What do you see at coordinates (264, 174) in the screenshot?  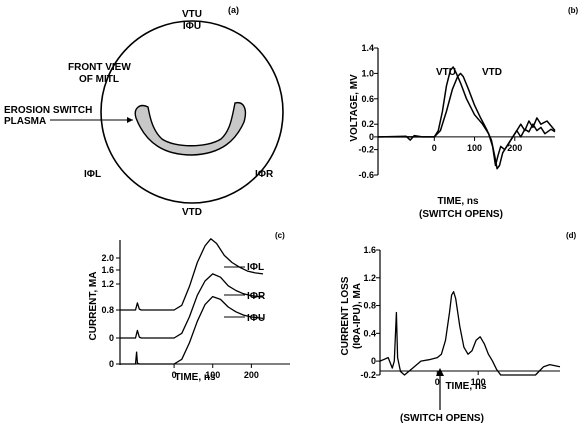 I see `iphir-position-label: IΦR` at bounding box center [264, 174].